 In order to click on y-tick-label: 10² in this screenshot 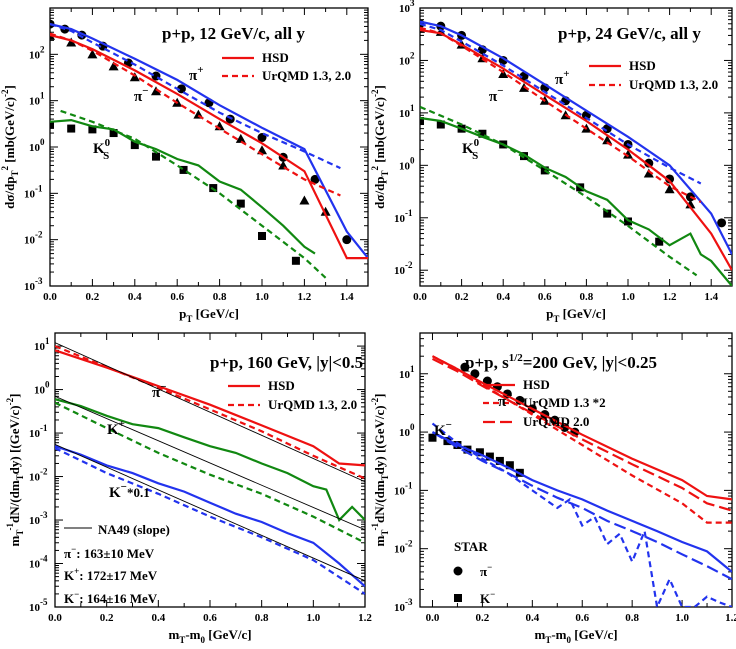, I will do `click(37, 52)`.